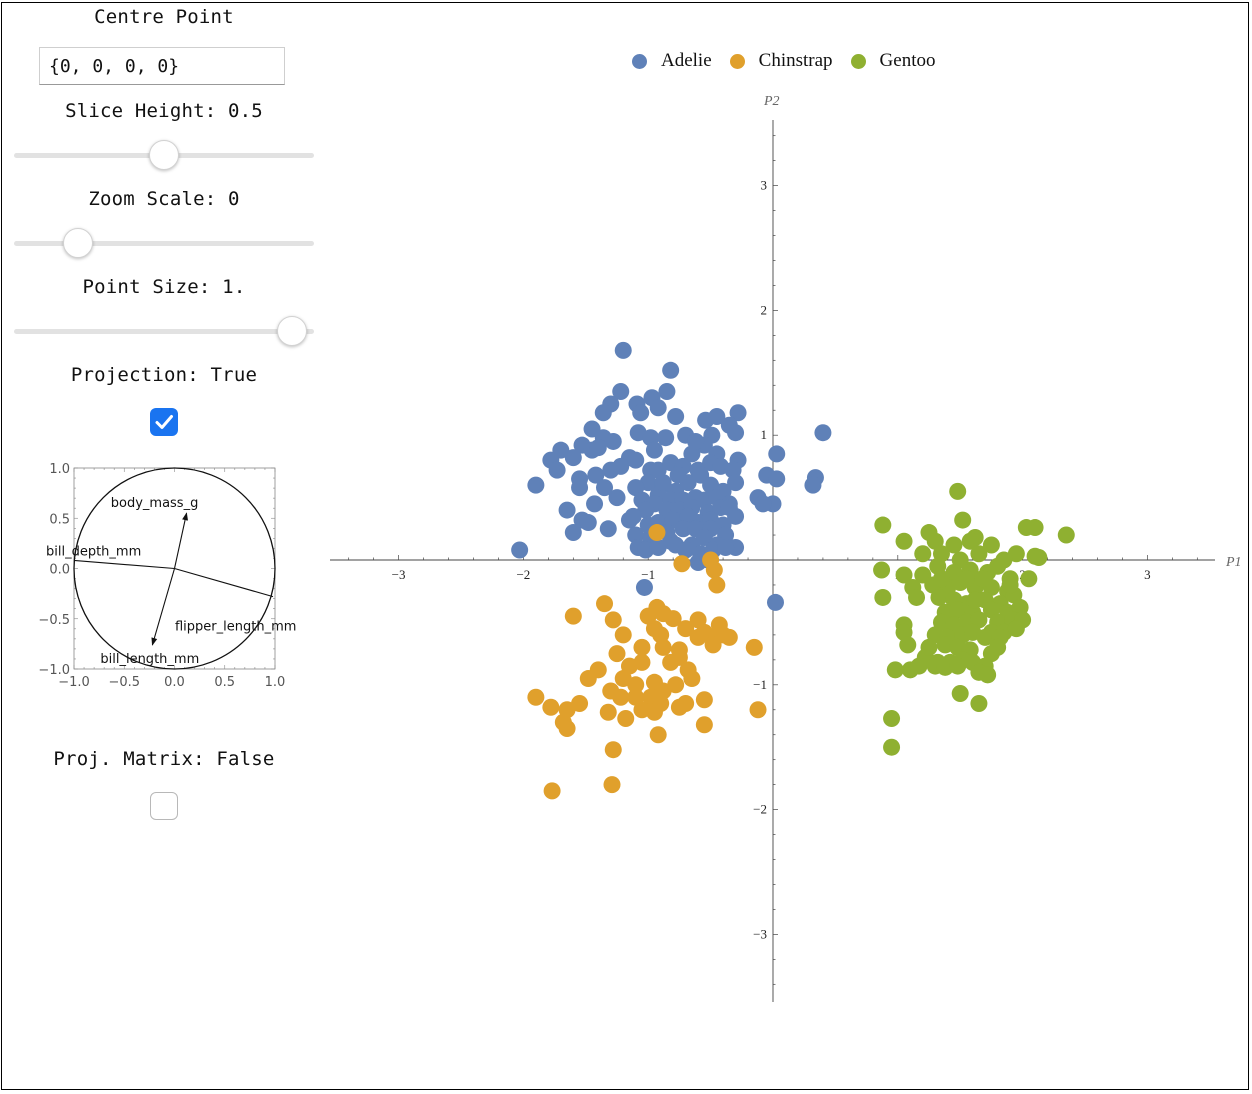 This screenshot has width=1252, height=1094. What do you see at coordinates (224, 682) in the screenshot?
I see `x-tick-label: 0.5` at bounding box center [224, 682].